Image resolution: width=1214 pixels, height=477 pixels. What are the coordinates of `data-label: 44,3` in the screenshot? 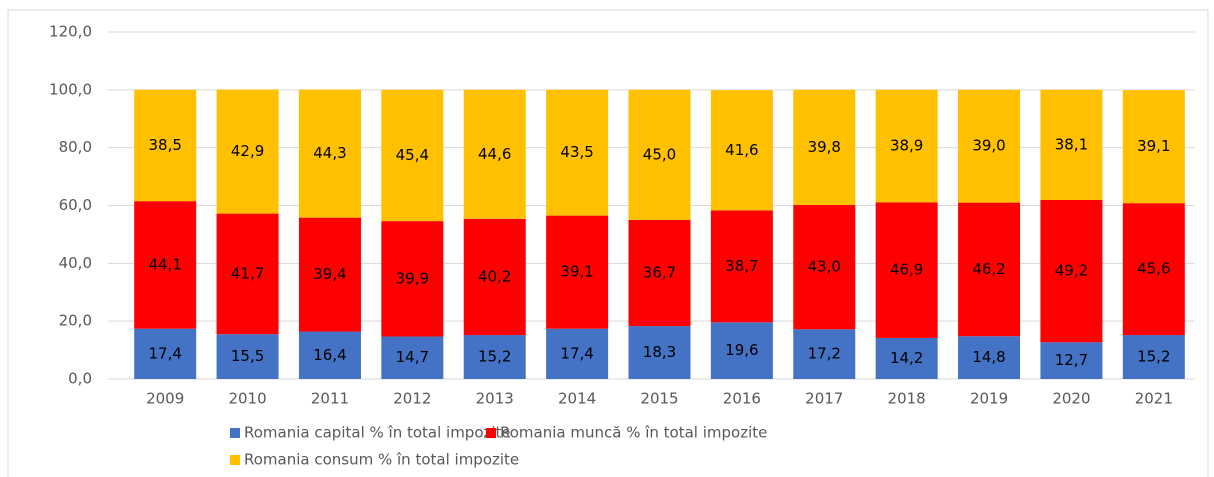 It's located at (329, 153).